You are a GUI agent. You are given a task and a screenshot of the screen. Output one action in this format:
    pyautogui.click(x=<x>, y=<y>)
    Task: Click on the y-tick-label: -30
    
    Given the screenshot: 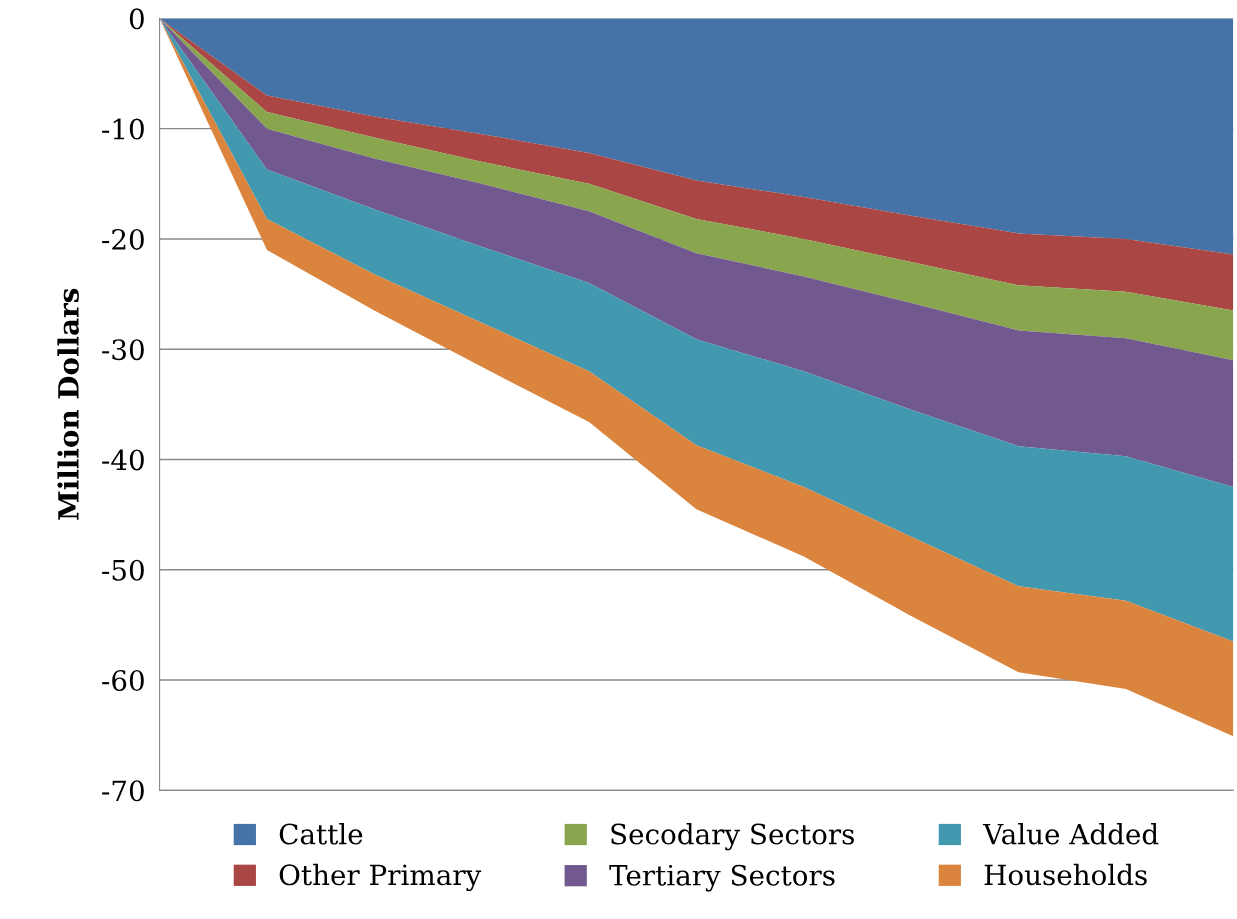 What is the action you would take?
    pyautogui.click(x=123, y=350)
    